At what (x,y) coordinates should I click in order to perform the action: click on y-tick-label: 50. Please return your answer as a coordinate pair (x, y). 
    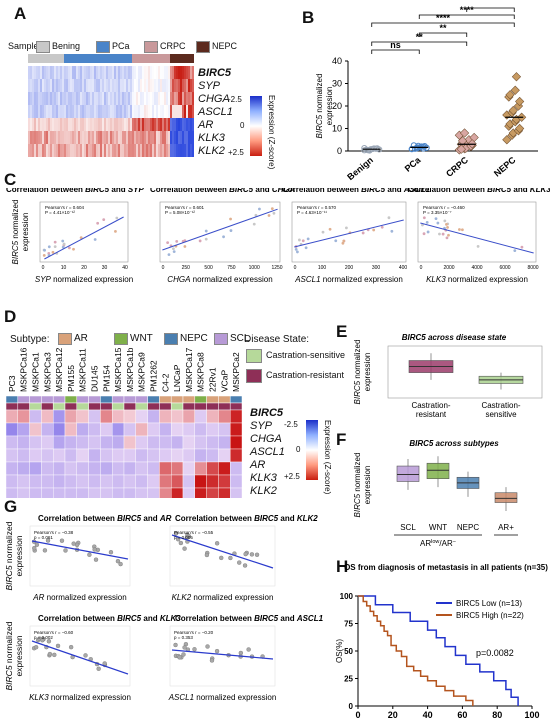
    Looking at the image, I should click on (348, 651).